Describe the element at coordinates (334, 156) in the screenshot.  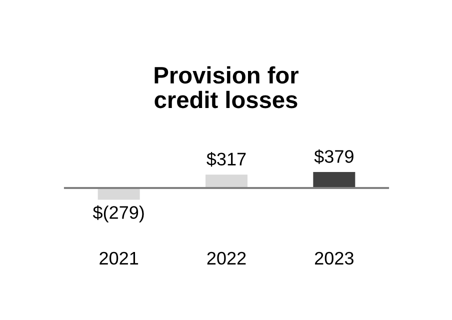
I see `data-label: $379` at that location.